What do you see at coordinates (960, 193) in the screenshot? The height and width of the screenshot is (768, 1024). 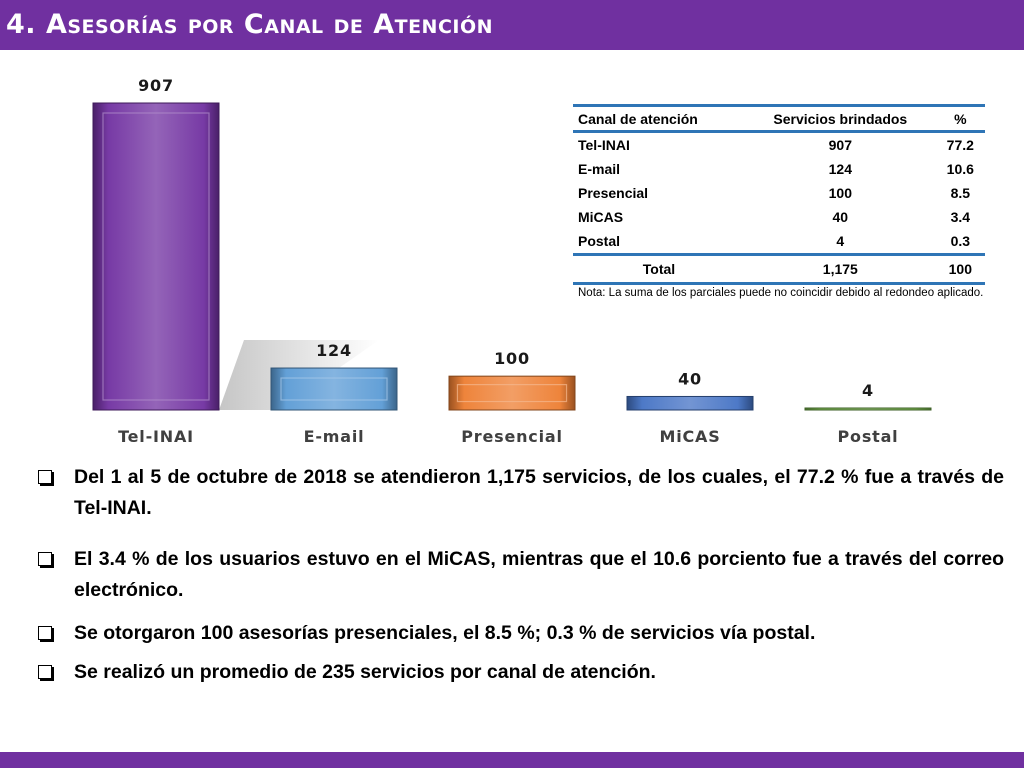 I see `table-cell: 8.5` at bounding box center [960, 193].